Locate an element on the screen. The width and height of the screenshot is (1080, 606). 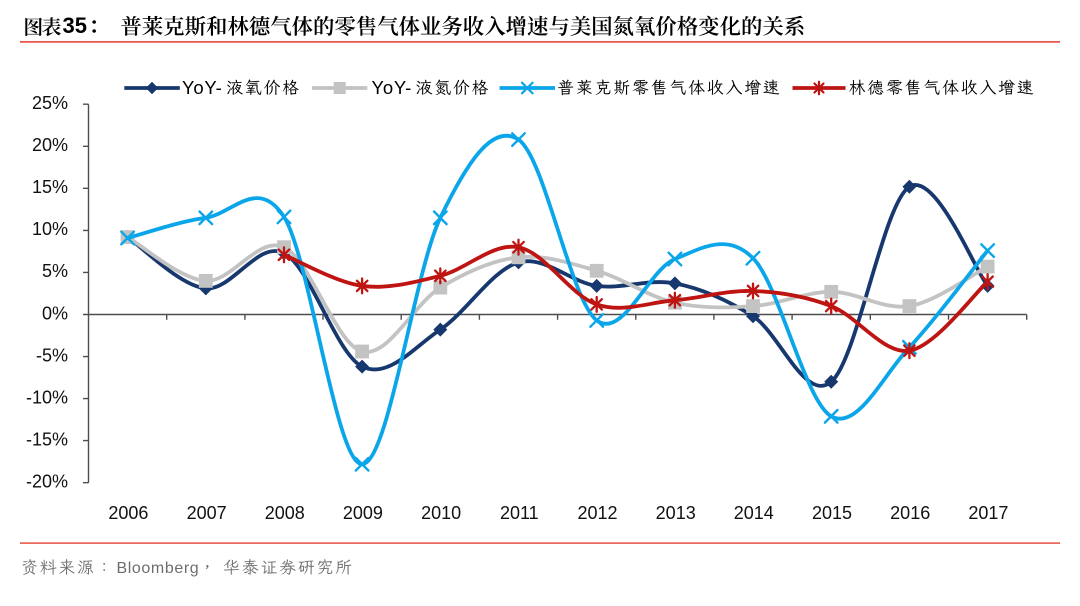
svg-text: -20% is located at coordinates (47, 482).